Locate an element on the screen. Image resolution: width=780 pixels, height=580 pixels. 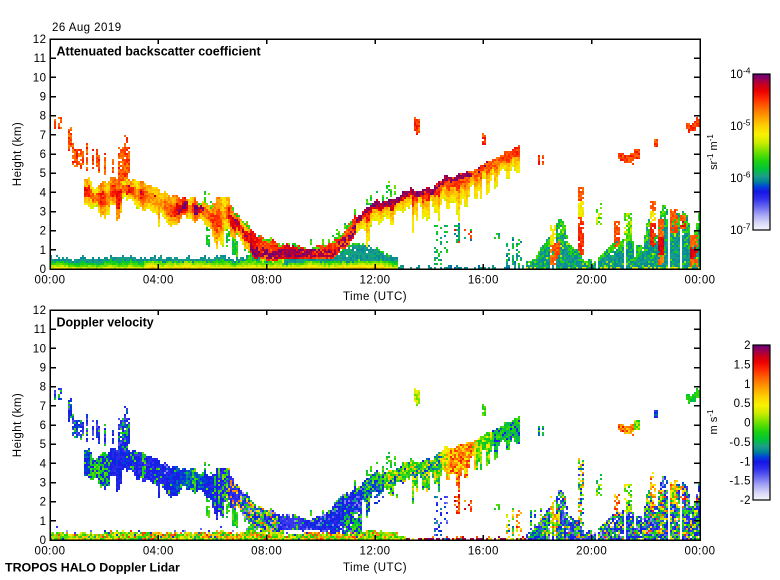
svg-text: sr-1 m-1 is located at coordinates (713, 152).